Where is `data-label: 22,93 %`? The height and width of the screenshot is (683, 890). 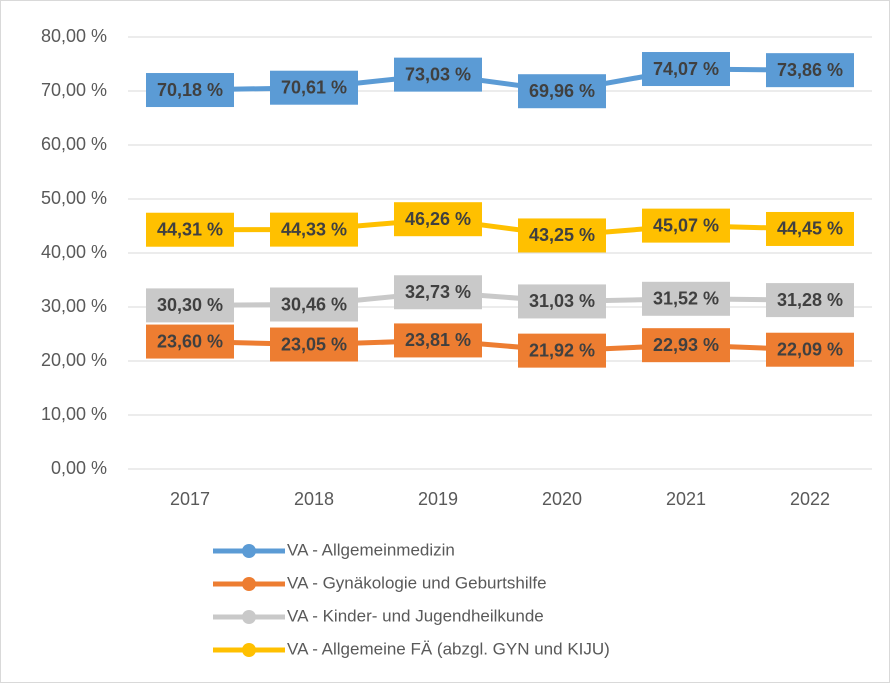
data-label: 22,93 % is located at coordinates (686, 345).